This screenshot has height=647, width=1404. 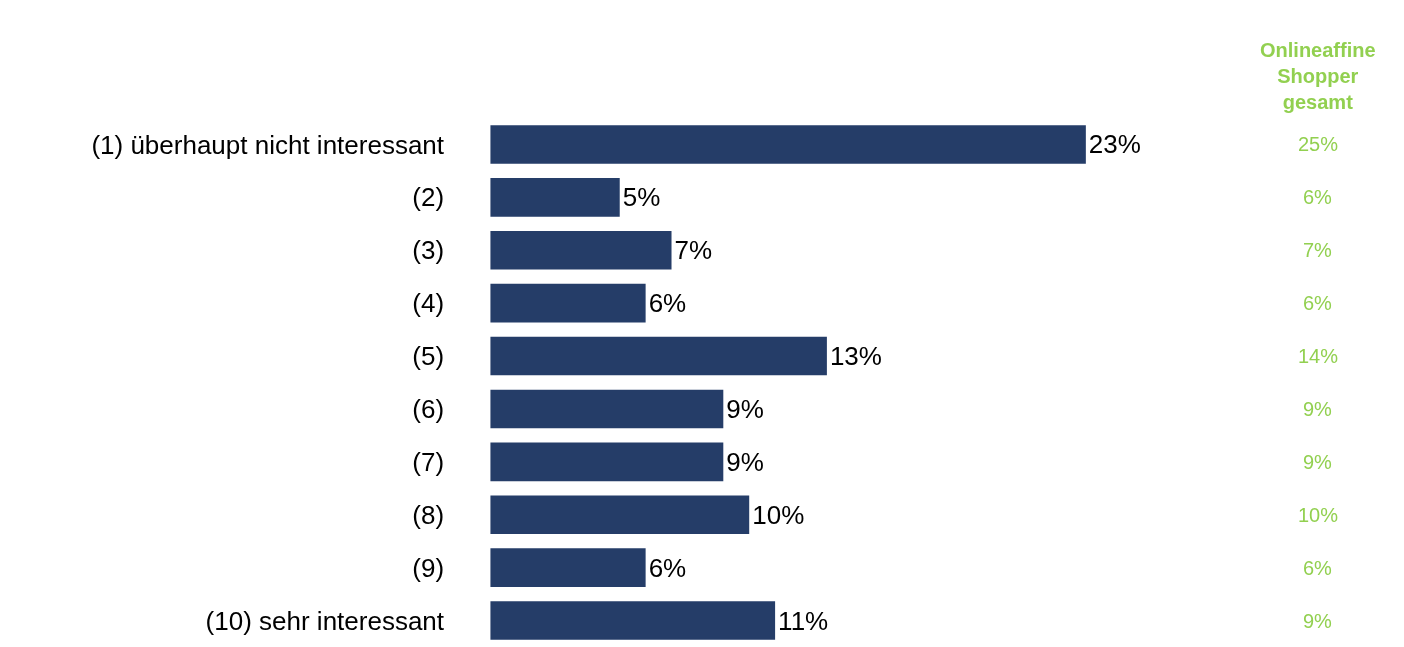 I want to click on y-tick-label: (3), so click(x=428, y=250).